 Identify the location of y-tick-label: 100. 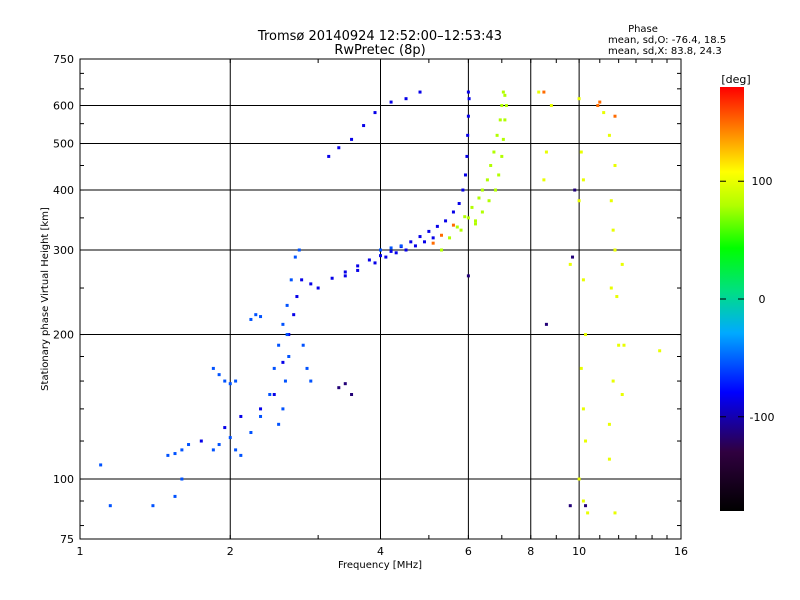
(63, 479).